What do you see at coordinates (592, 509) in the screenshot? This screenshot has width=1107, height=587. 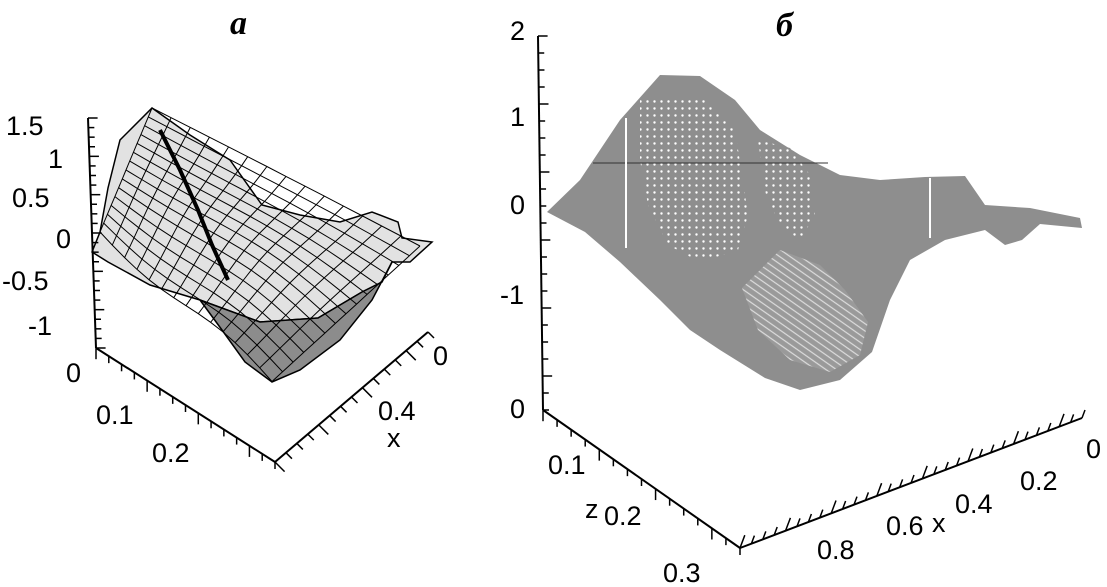 I see `panel-b-y-axis-label: z` at bounding box center [592, 509].